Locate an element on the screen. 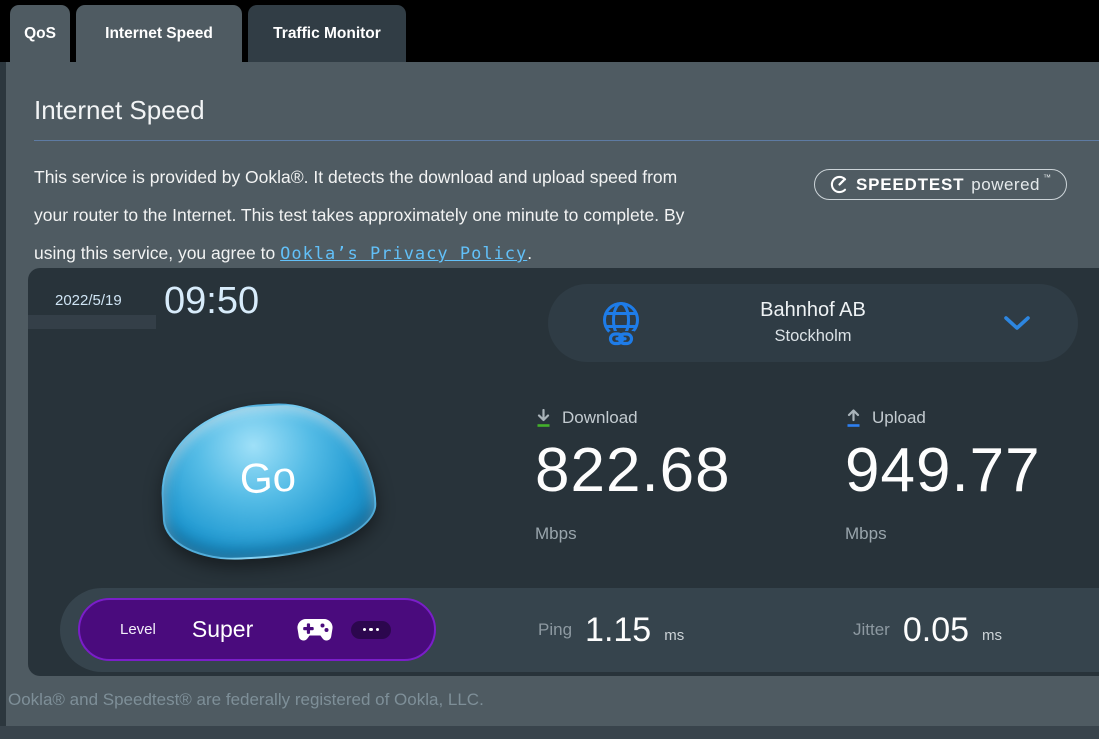 The height and width of the screenshot is (739, 1099). top-tab-bar: QoS Internet Speed Traffic Monitor is located at coordinates (549, 31).